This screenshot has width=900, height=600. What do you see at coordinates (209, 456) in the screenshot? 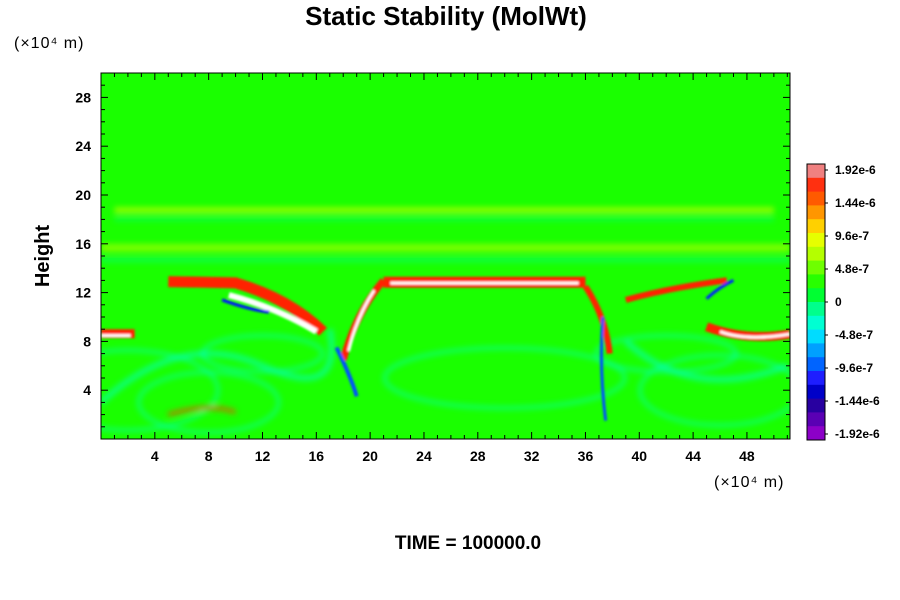
I see `x-tick-label: 8` at bounding box center [209, 456].